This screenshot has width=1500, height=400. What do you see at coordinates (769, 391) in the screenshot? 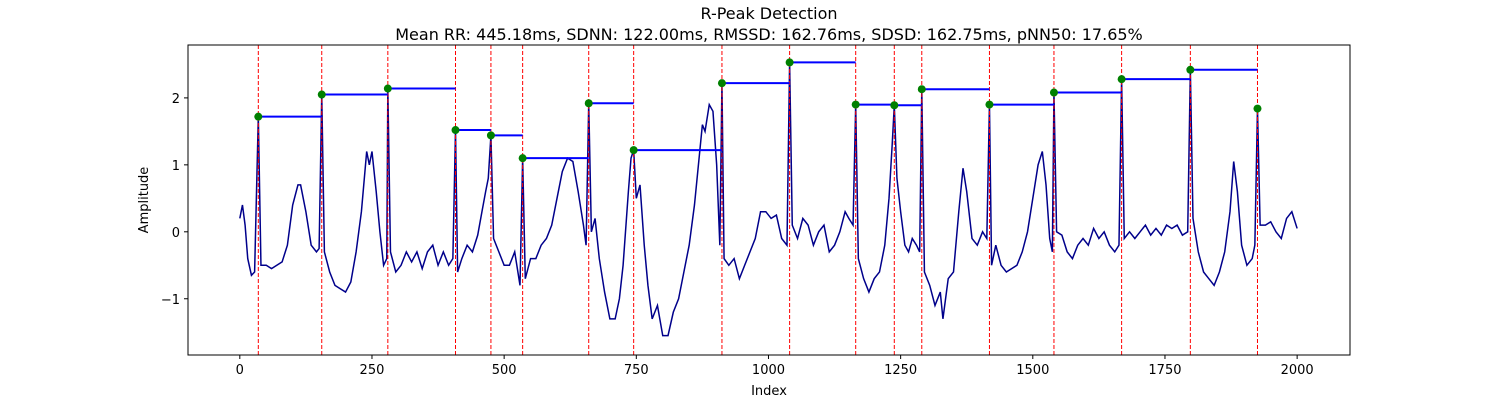
I see `x-axis-label: Index` at bounding box center [769, 391].